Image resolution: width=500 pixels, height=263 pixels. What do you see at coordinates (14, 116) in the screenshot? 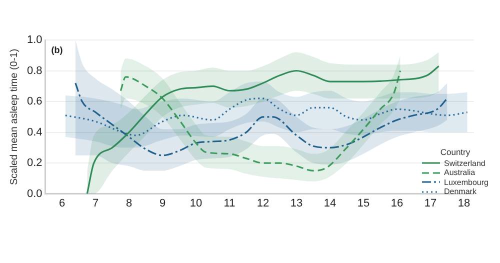
I see `y-axis-title: Scaled mean asleep time (0-1)` at bounding box center [14, 116].